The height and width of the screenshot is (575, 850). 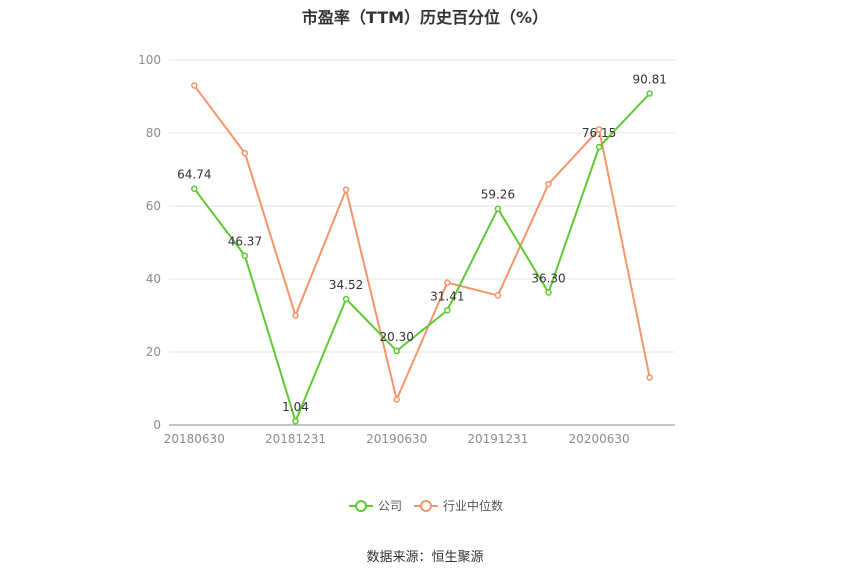 I want to click on legend: 公司 行业中位数, so click(x=426, y=505).